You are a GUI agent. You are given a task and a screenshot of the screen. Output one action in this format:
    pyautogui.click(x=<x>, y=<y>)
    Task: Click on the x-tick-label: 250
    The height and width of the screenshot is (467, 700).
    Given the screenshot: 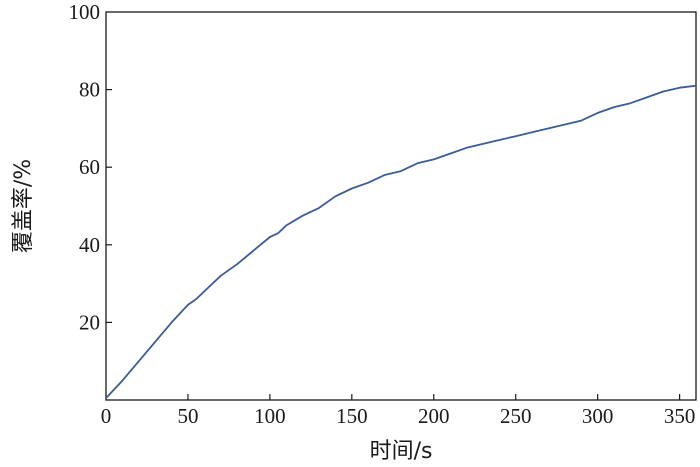 What is the action you would take?
    pyautogui.click(x=516, y=416)
    